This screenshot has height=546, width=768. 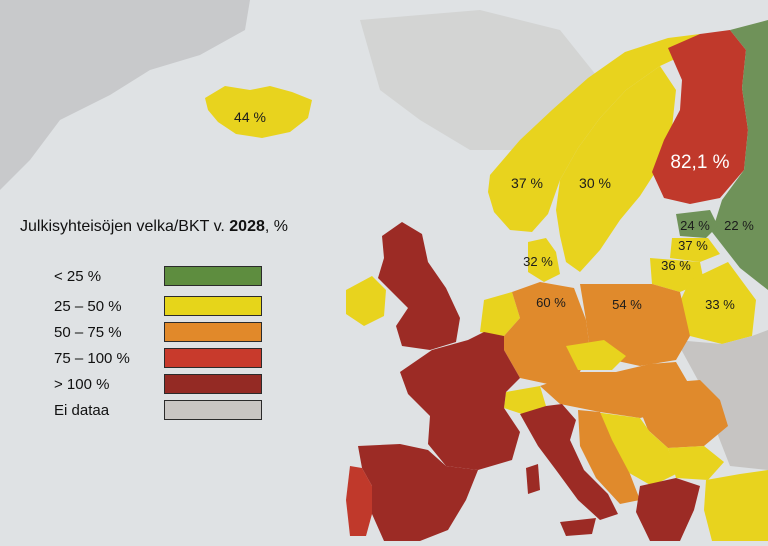 What do you see at coordinates (699, 162) in the screenshot?
I see `label-finland: 82,1 %` at bounding box center [699, 162].